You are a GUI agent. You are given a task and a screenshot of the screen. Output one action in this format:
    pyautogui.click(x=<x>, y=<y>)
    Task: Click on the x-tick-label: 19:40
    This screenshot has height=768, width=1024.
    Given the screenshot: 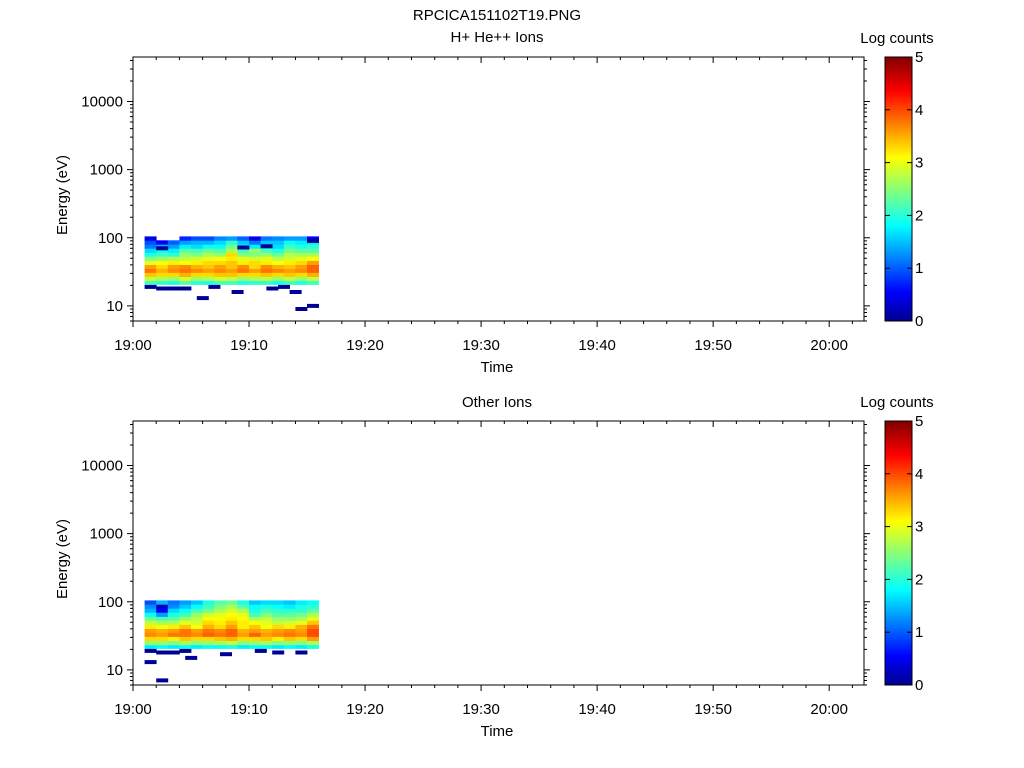 What is the action you would take?
    pyautogui.click(x=597, y=345)
    